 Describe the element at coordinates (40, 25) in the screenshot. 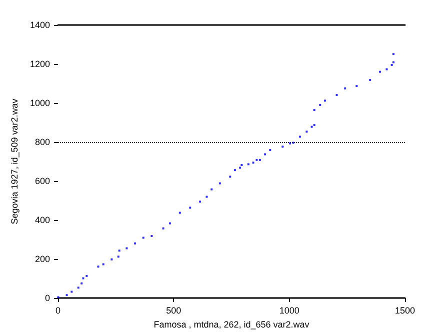

I see `y-tick-label: 1400` at that location.